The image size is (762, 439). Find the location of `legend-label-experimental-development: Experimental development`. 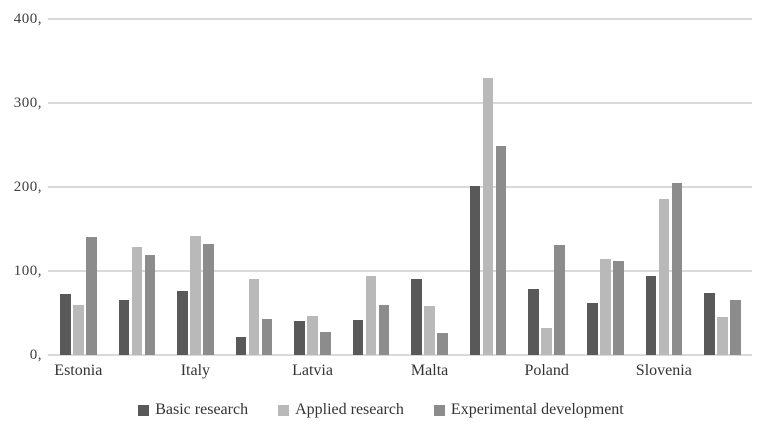

legend-label-experimental-development: Experimental development is located at coordinates (537, 409).